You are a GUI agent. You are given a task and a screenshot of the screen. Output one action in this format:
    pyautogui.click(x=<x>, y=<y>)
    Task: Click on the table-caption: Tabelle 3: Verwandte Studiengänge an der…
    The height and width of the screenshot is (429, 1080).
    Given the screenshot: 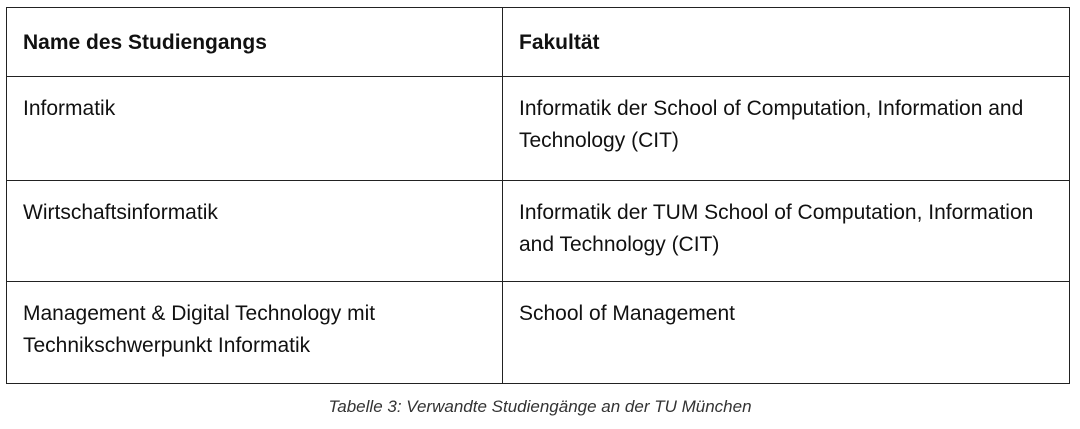 What is the action you would take?
    pyautogui.click(x=540, y=406)
    